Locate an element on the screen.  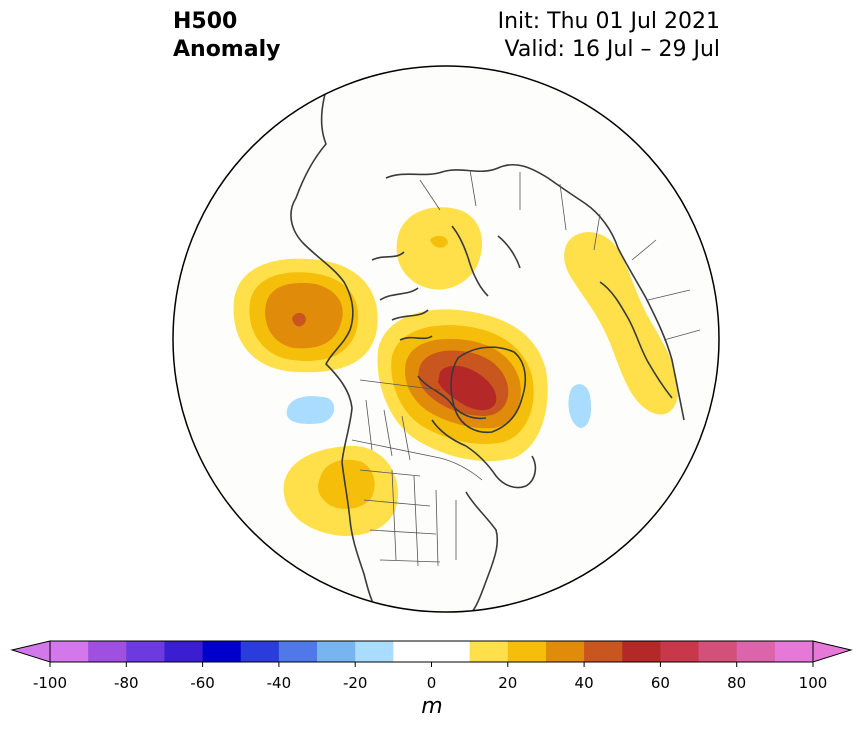
colorbar-under-triangle is located at coordinates (30, 651).